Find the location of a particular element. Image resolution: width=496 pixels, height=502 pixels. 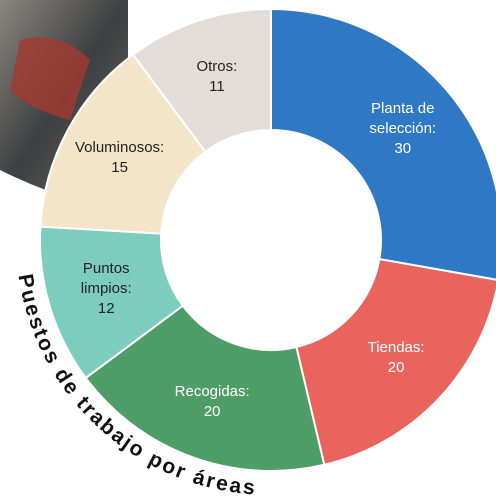

segment-label: Recogidas: 20 is located at coordinates (212, 402).